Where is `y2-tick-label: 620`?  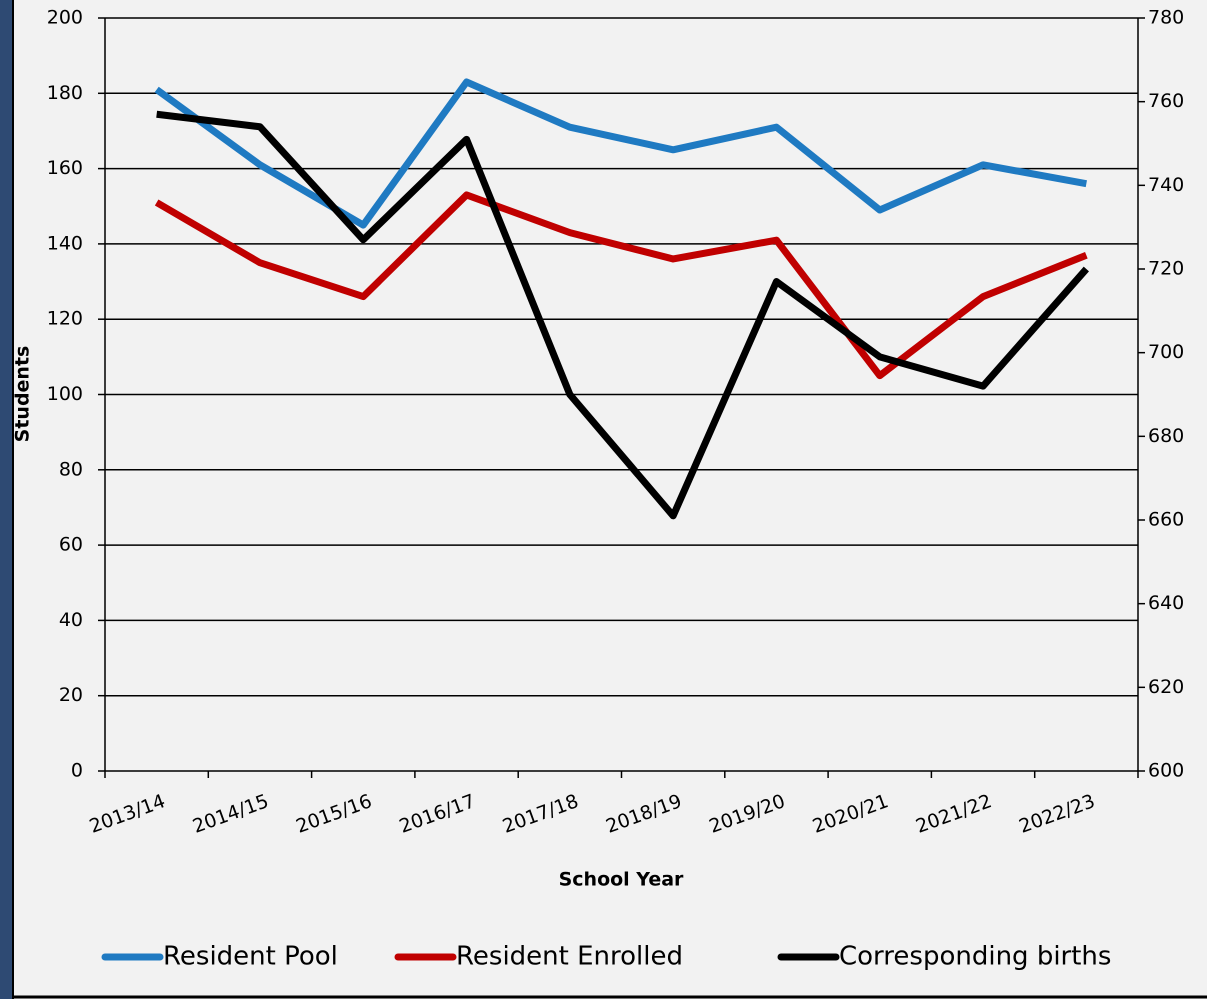
y2-tick-label: 620 is located at coordinates (1166, 687).